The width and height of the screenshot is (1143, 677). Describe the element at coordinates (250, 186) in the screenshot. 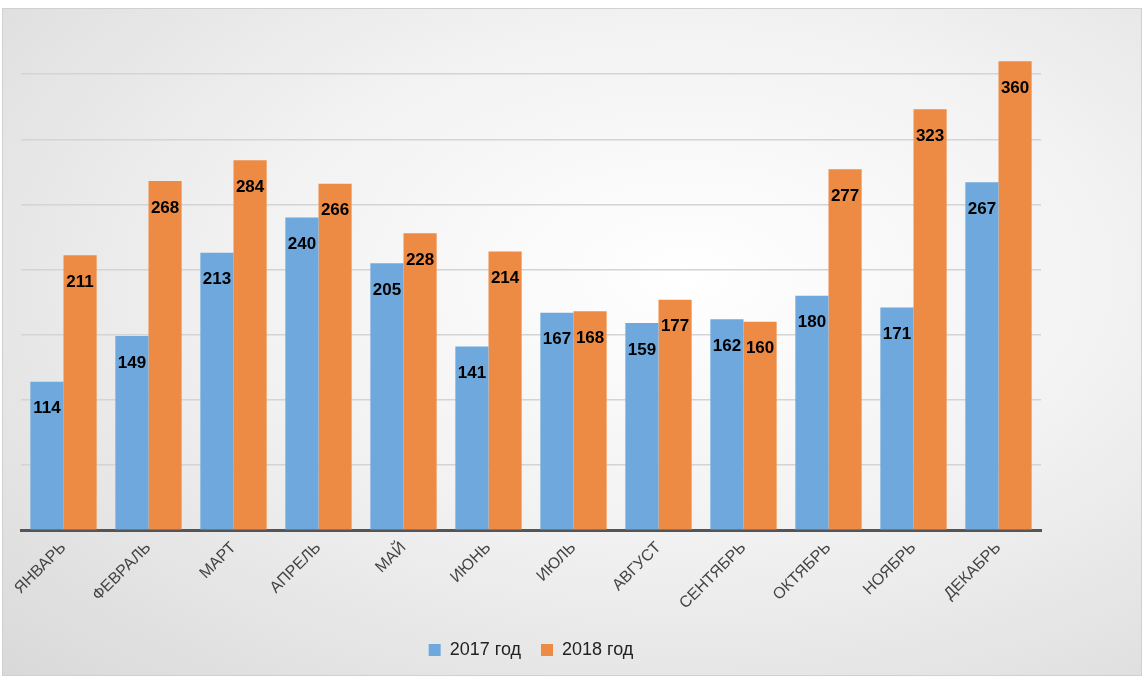

I see `data-label: 284` at that location.